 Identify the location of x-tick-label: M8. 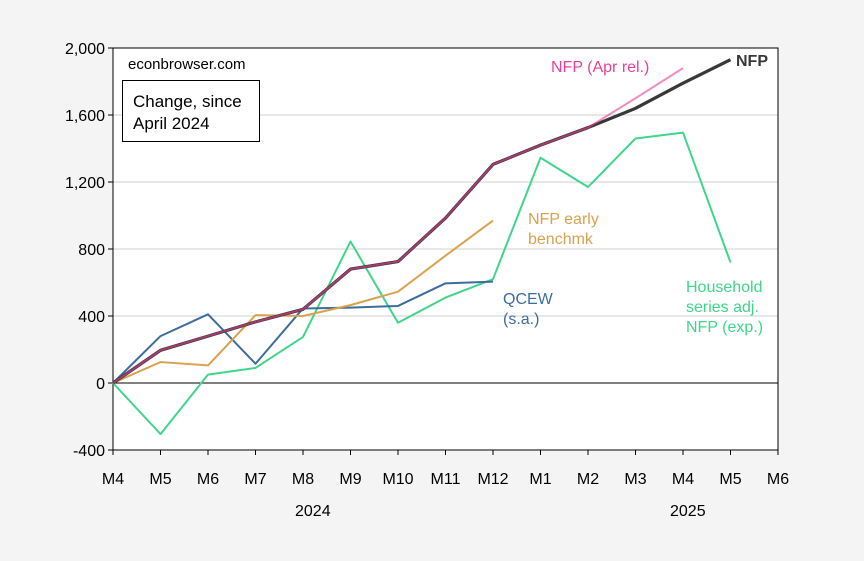
(303, 479).